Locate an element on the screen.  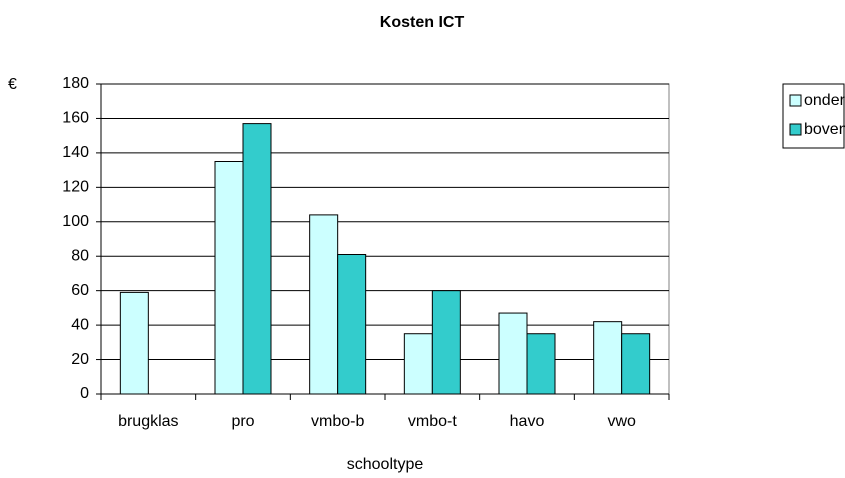
y-tick-label: 0 is located at coordinates (84, 393).